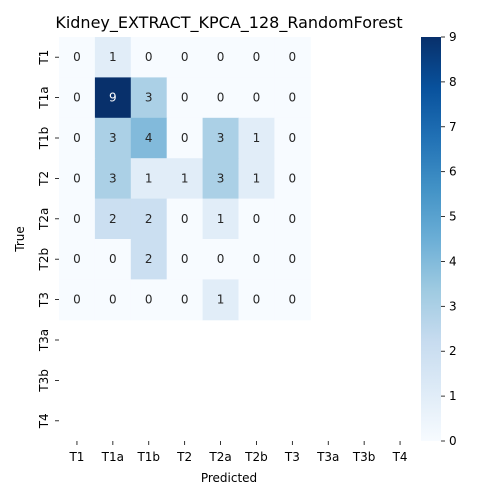 This screenshot has width=500, height=500. What do you see at coordinates (44, 139) in the screenshot?
I see `y-tick-label: T1b` at bounding box center [44, 139].